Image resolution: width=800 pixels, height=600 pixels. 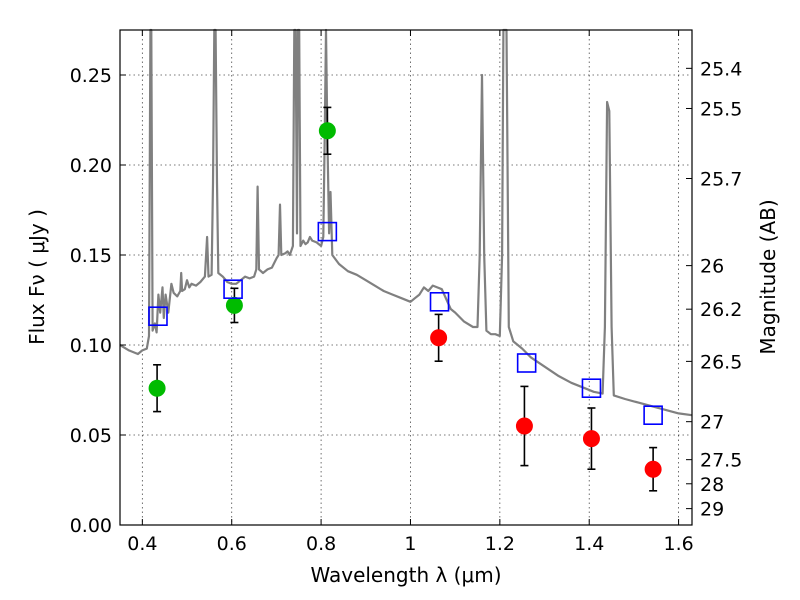 I want to click on x-tick-label: 1.4, so click(x=589, y=544).